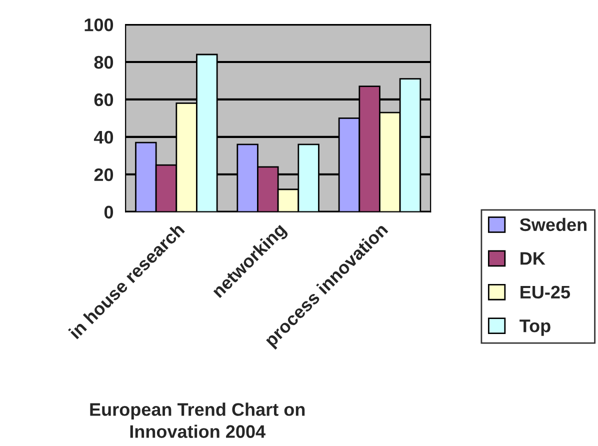 This screenshot has height=446, width=598. Describe the element at coordinates (104, 137) in the screenshot. I see `y-tick-label: 40` at that location.